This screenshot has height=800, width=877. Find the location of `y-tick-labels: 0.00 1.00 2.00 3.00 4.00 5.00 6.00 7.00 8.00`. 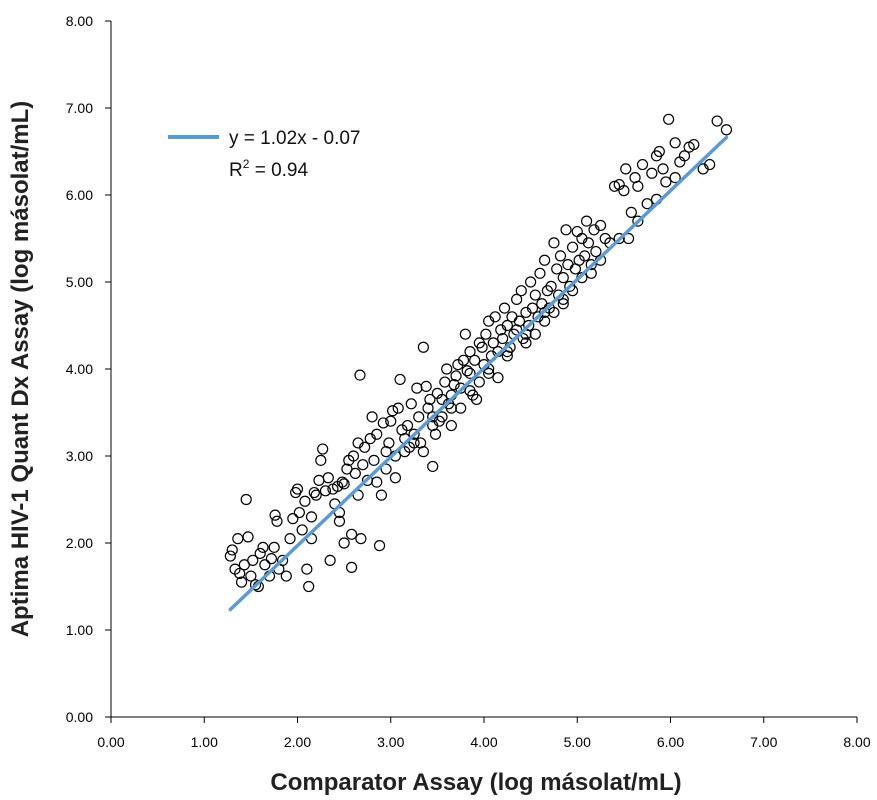

y-tick-labels: 0.00 1.00 2.00 3.00 4.00 5.00 6.00 7.00 8.00 is located at coordinates (79, 369).